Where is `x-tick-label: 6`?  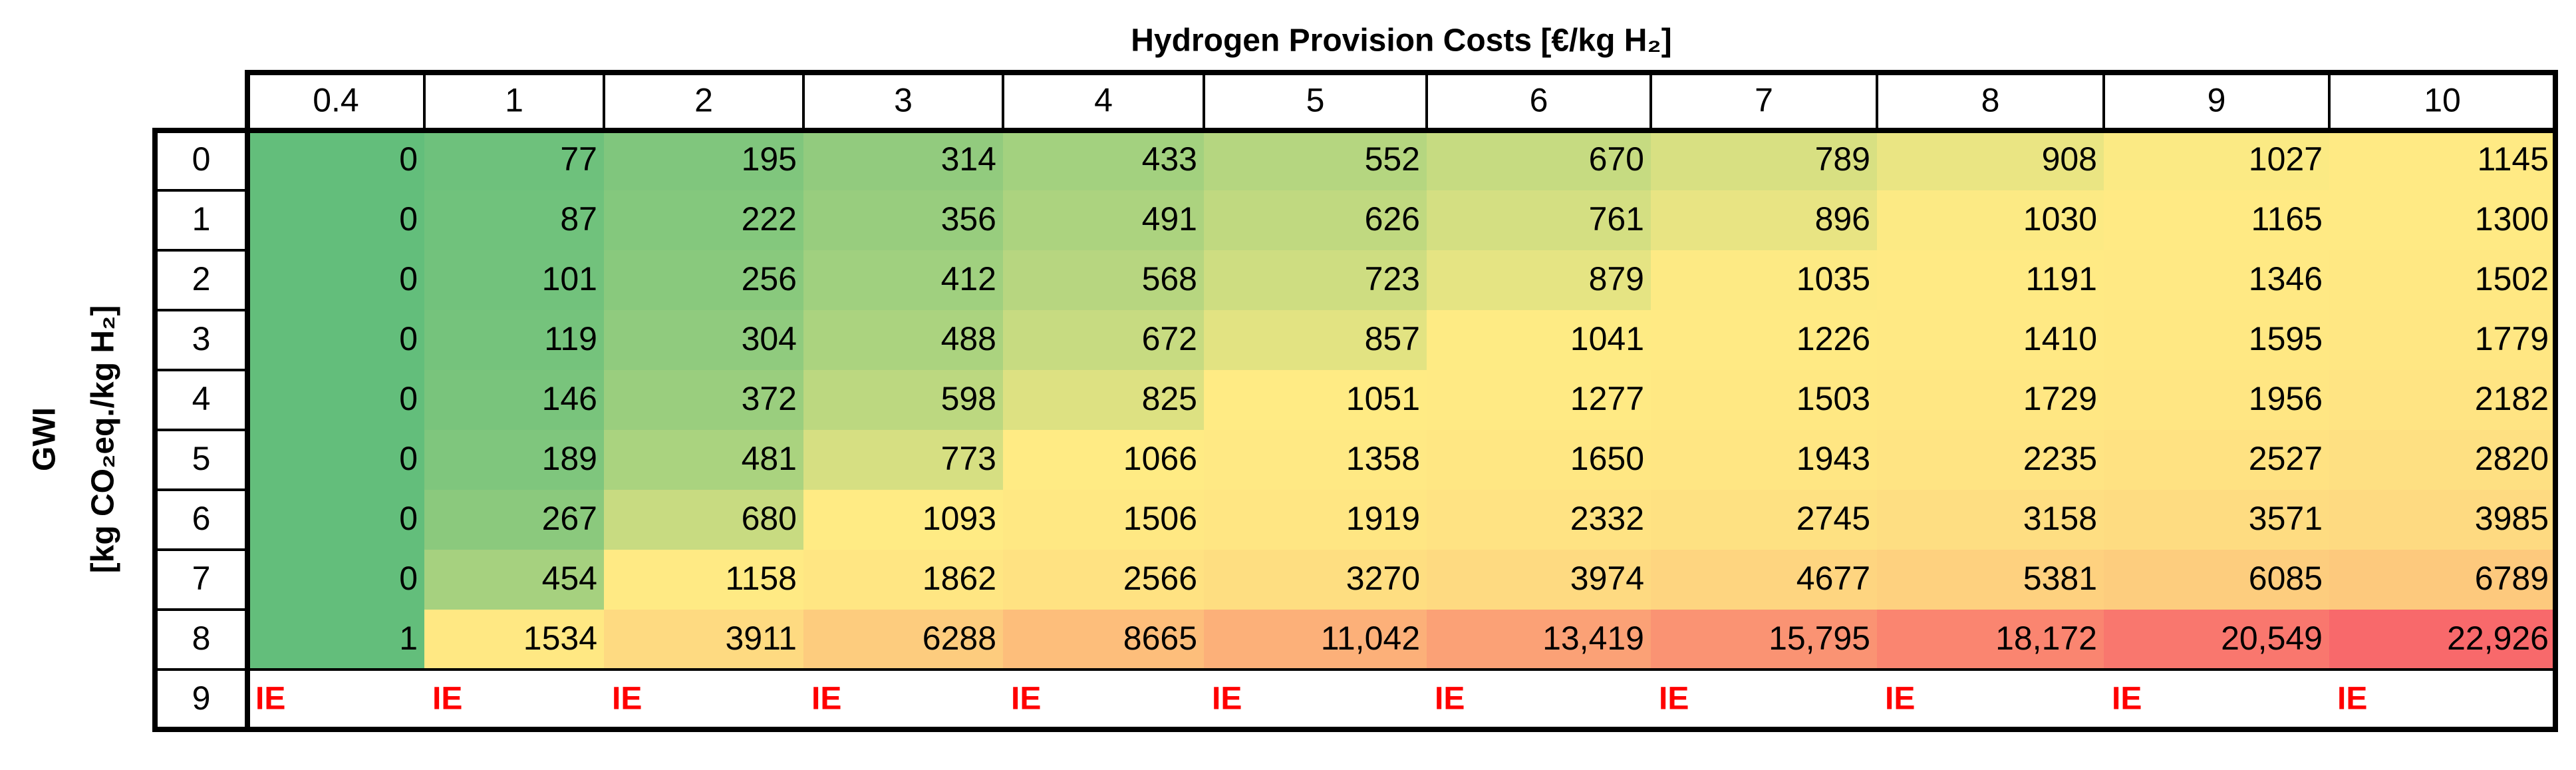
x-tick-label: 6 is located at coordinates (1539, 100).